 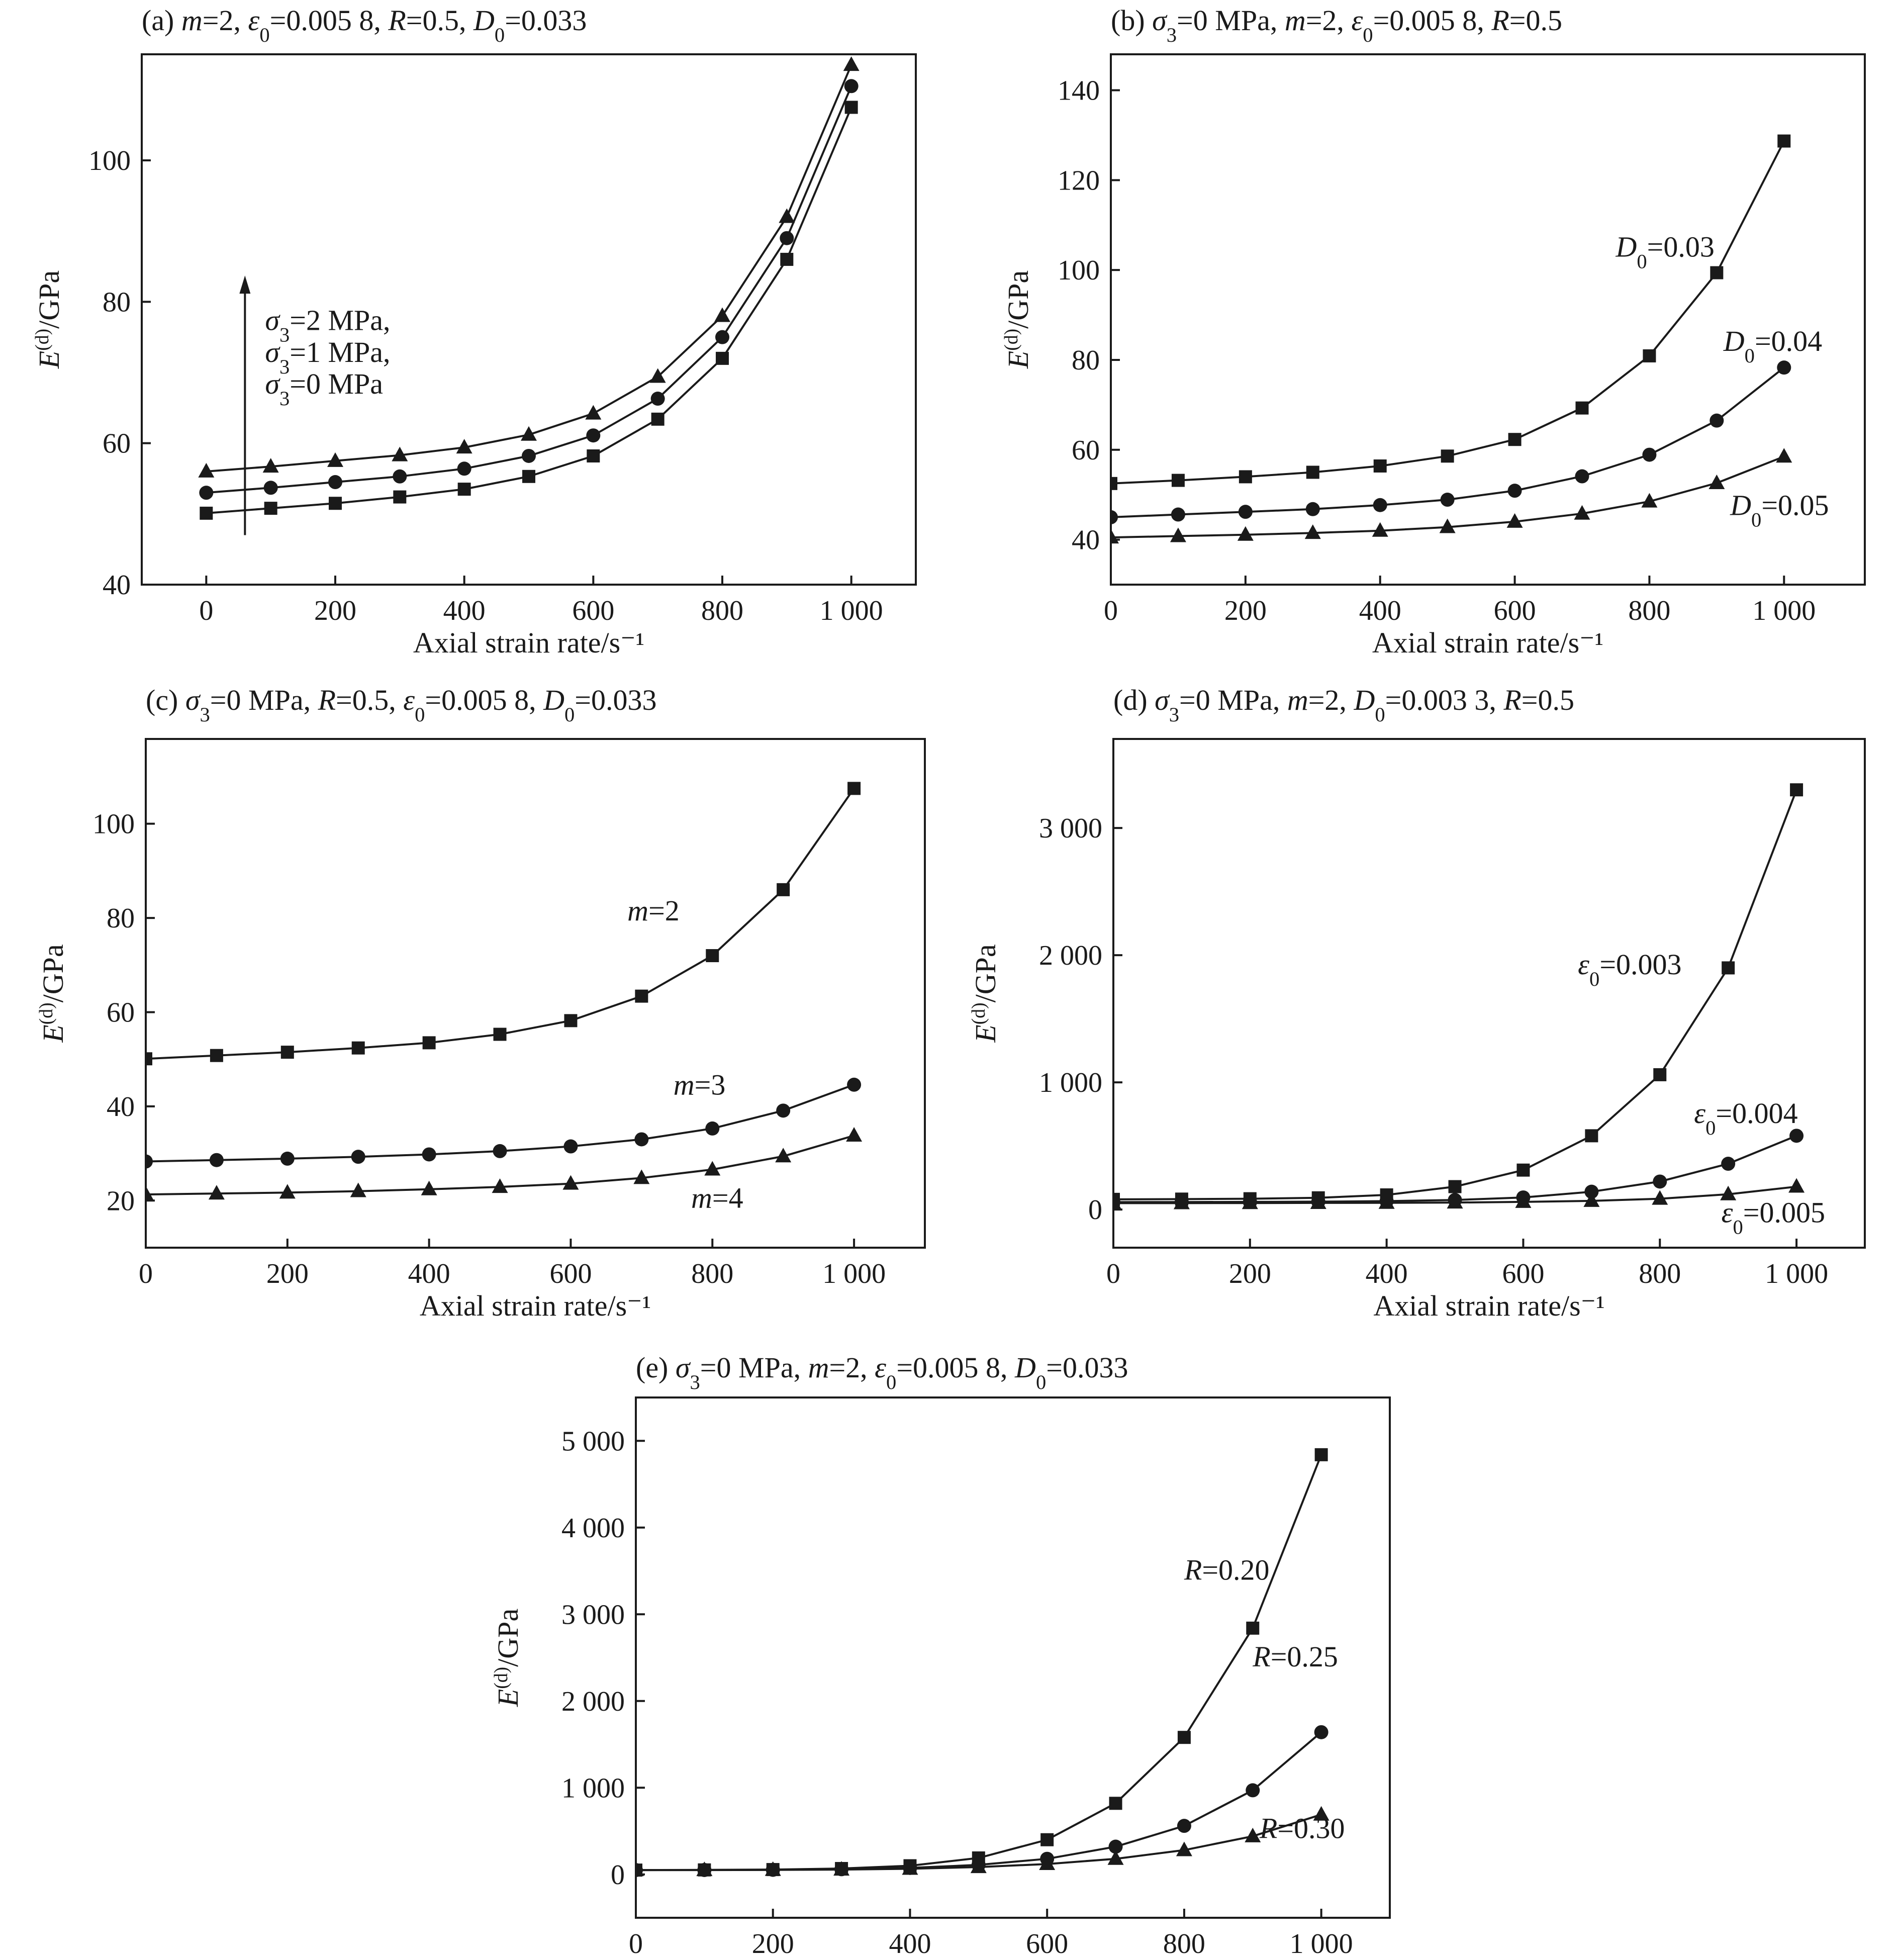 What do you see at coordinates (1773, 1217) in the screenshot?
I see `curve-label: ε0=0.005` at bounding box center [1773, 1217].